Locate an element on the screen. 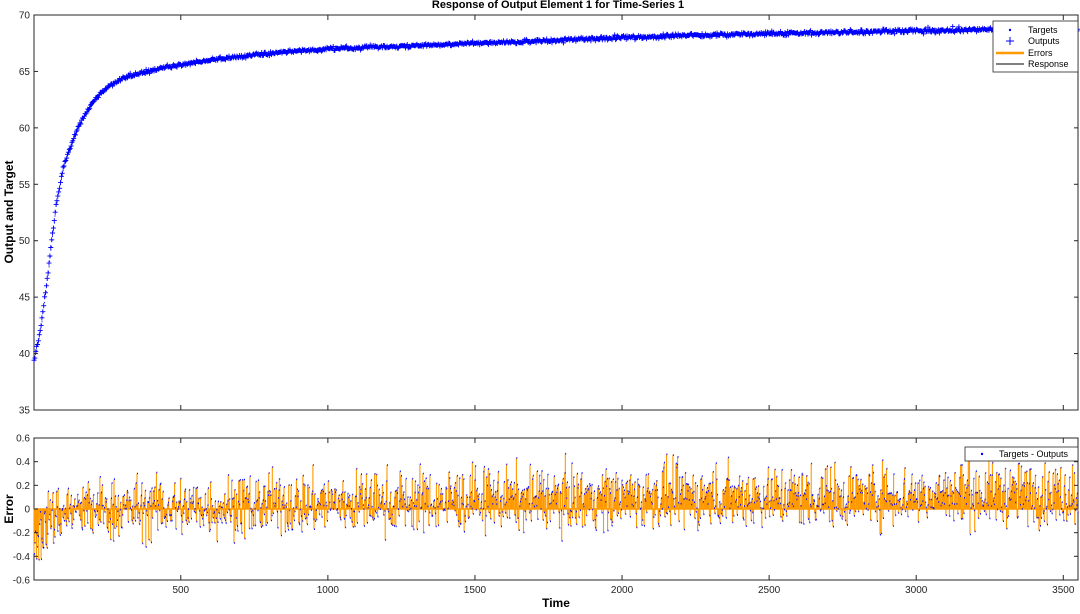 The width and height of the screenshot is (1080, 614). y-axis-label-output: Output and Target is located at coordinates (9, 211).